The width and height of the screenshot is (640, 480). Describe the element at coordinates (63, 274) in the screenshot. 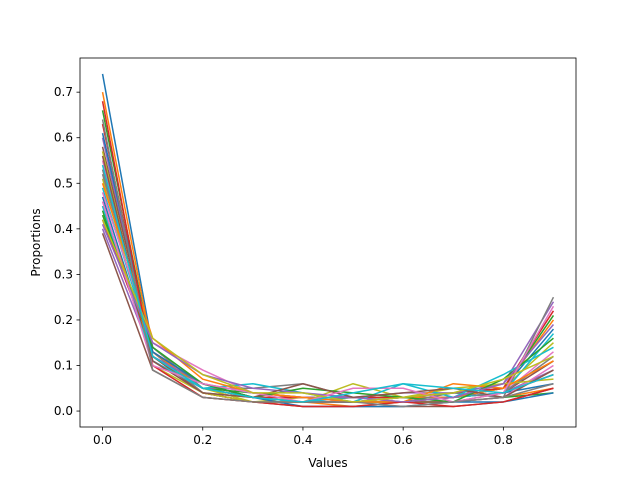

I see `y-tick-label: 0.3` at that location.